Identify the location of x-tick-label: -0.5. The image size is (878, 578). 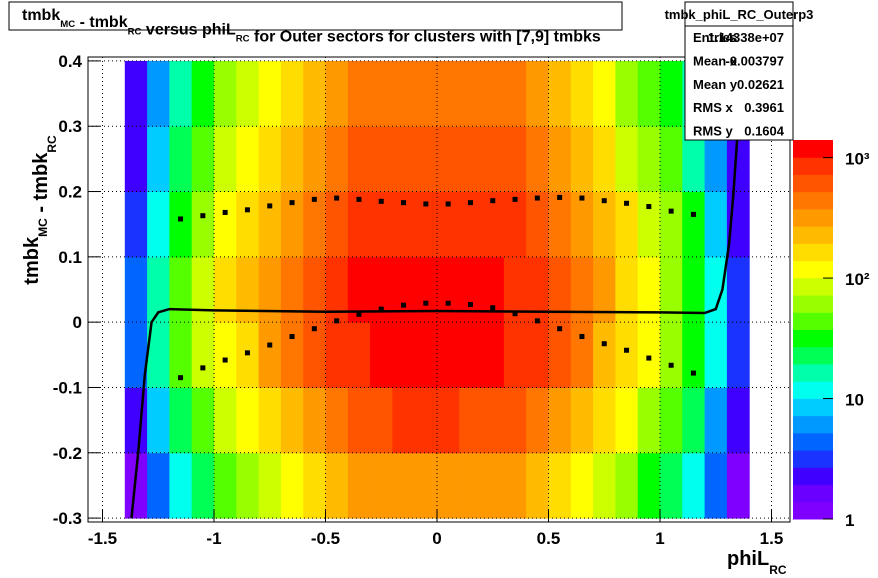
(325, 538).